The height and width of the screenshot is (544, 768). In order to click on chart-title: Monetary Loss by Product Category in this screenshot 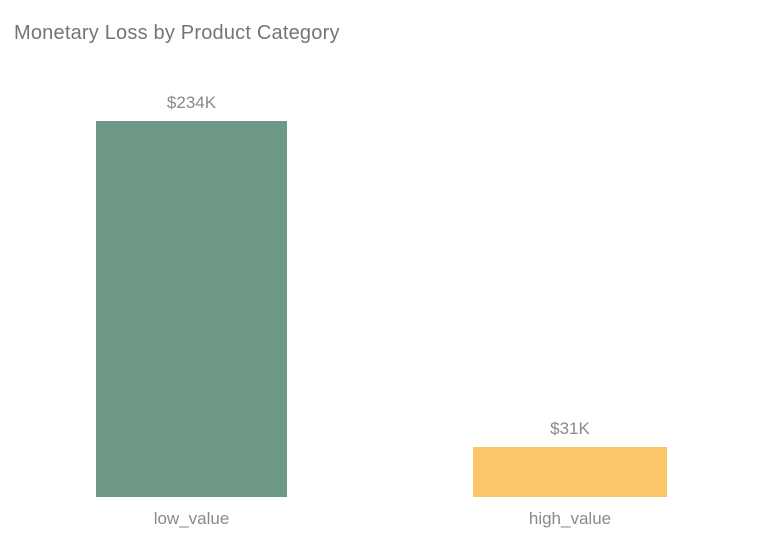, I will do `click(177, 33)`.